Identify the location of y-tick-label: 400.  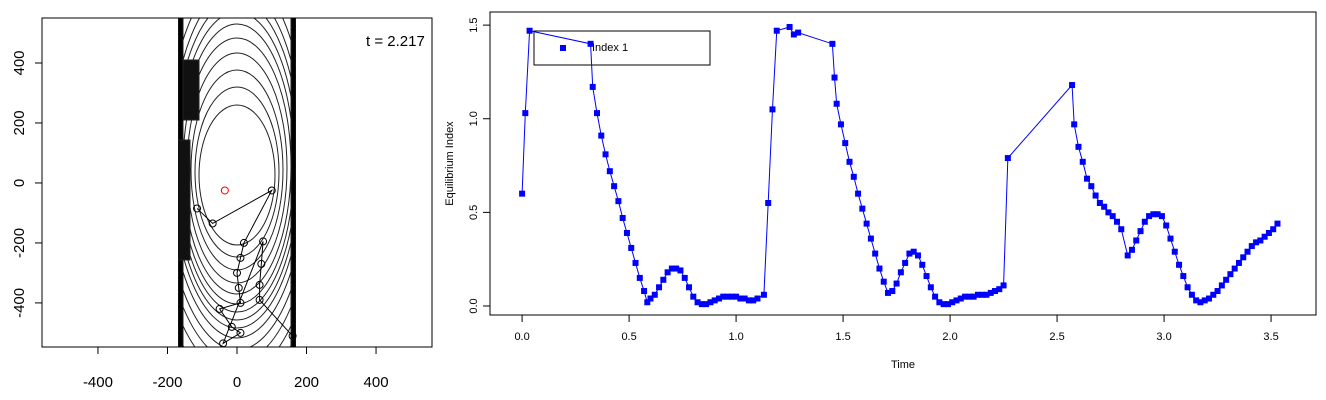
(19, 62).